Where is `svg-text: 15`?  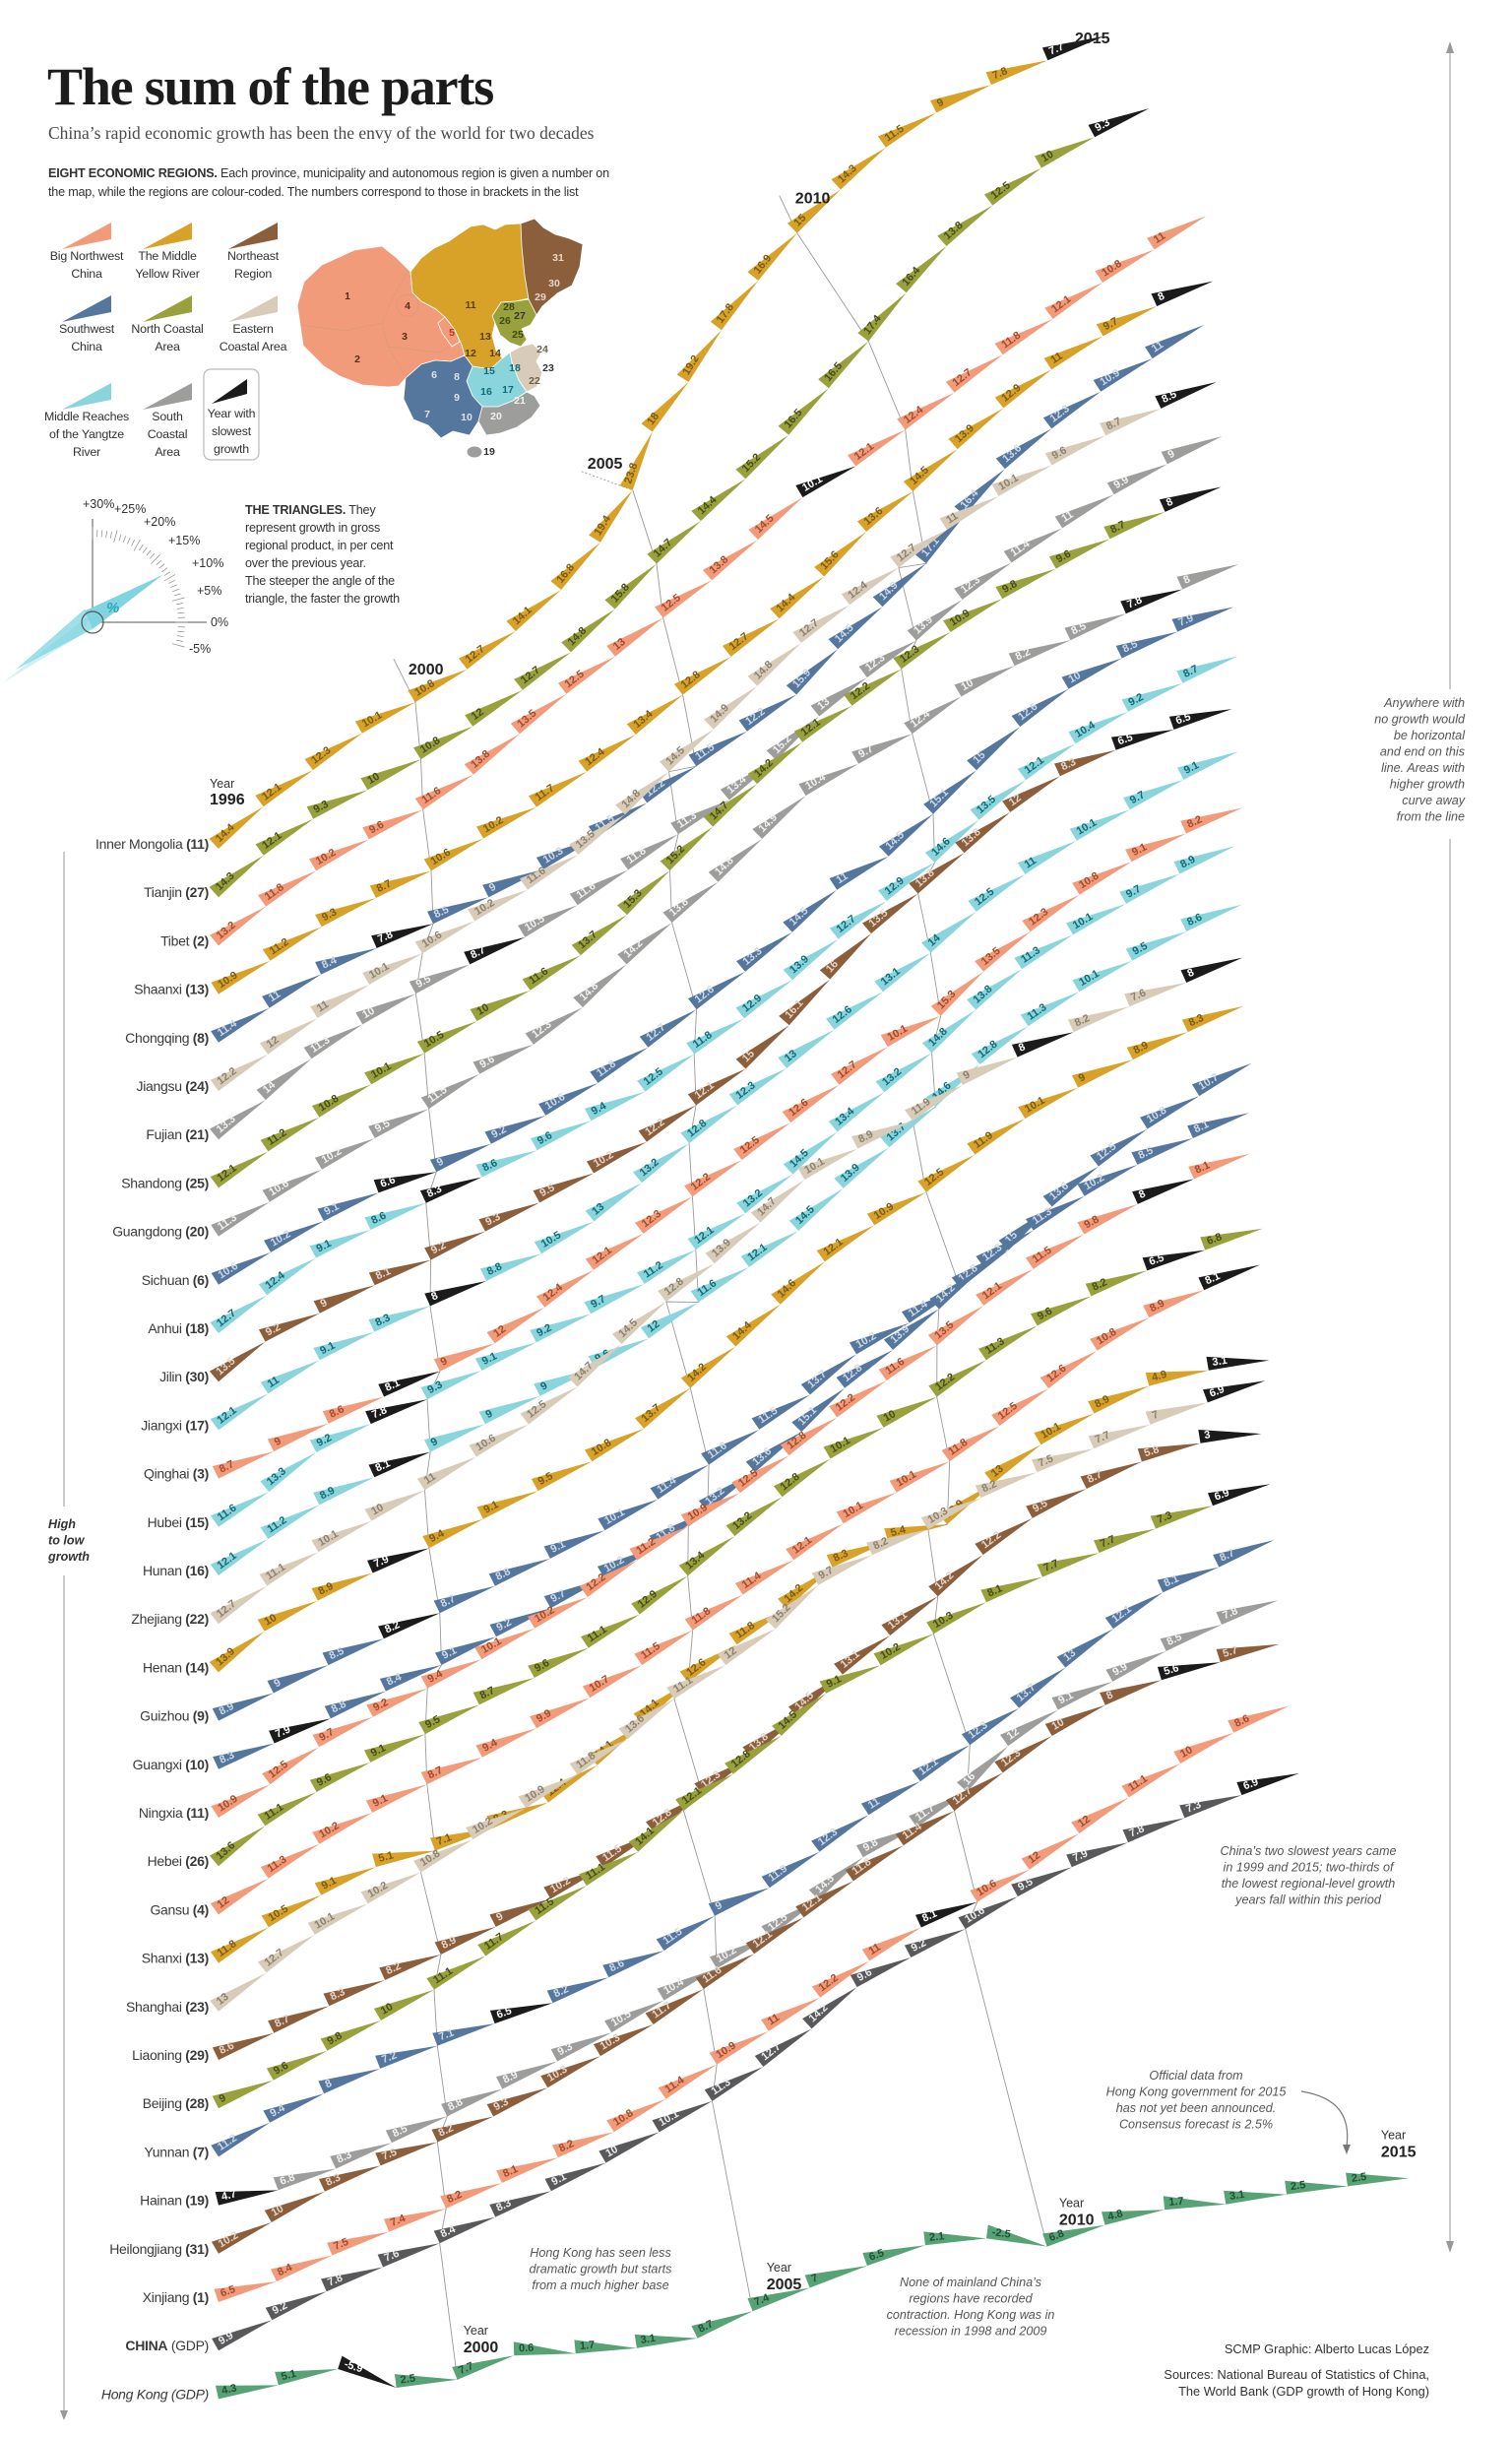
svg-text: 15 is located at coordinates (489, 371).